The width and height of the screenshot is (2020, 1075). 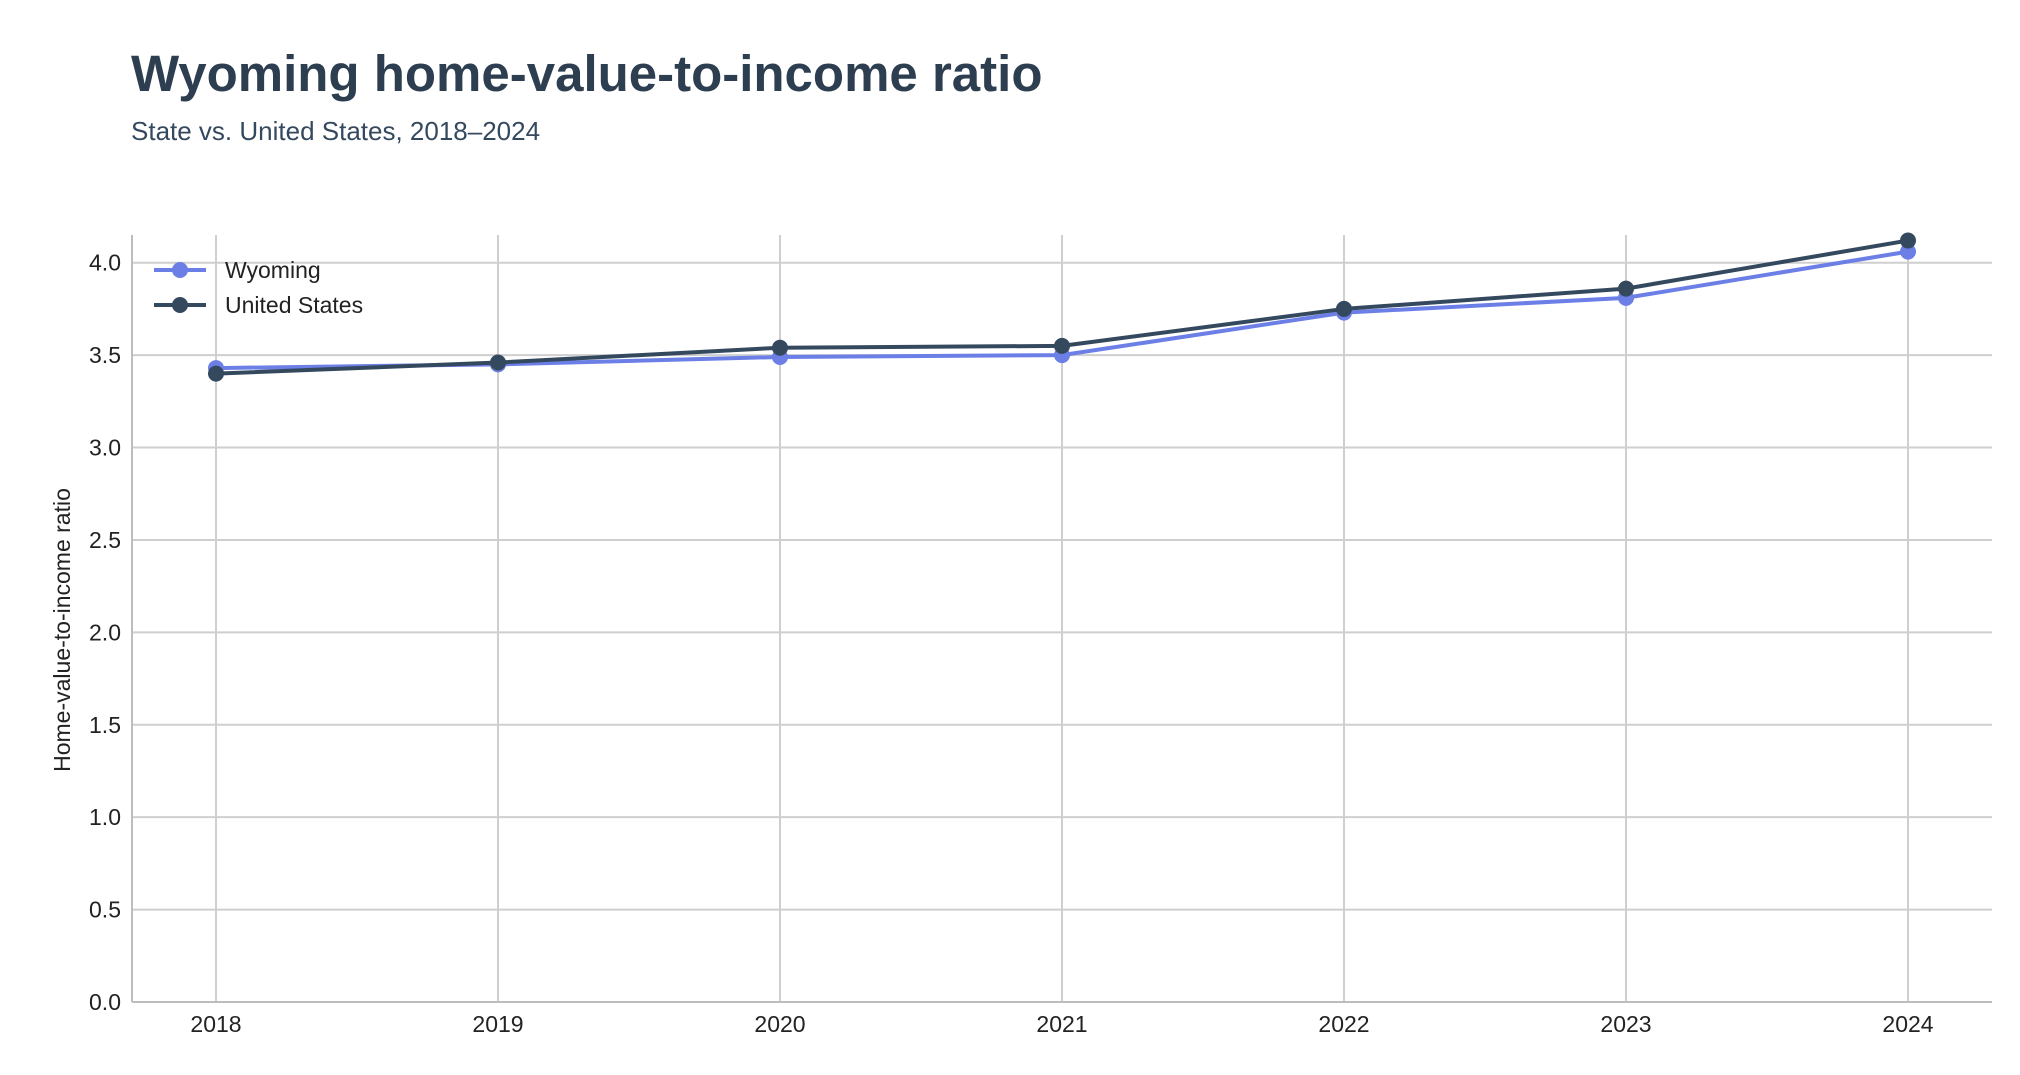 I want to click on y-tick-label: 3.5, so click(x=105, y=355).